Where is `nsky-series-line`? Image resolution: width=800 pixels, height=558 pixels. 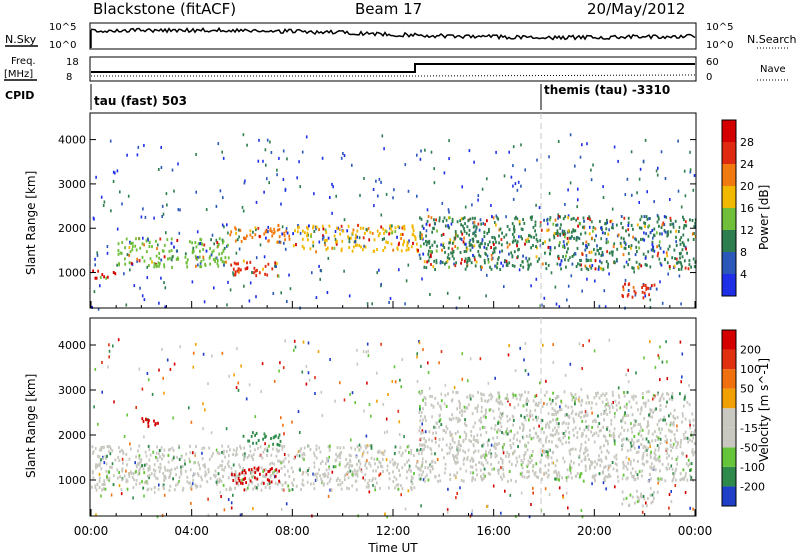
nsky-series-line is located at coordinates (393, 33).